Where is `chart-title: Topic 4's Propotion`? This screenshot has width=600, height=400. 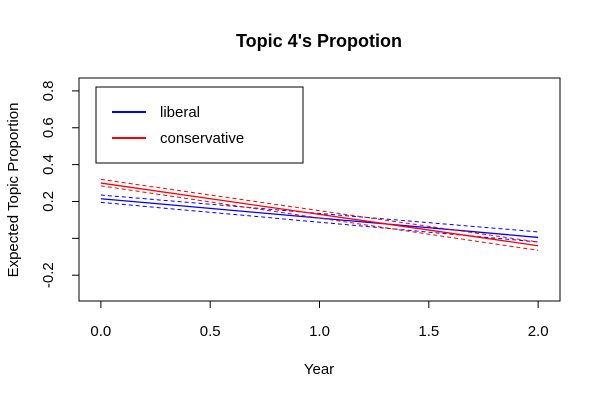
chart-title: Topic 4's Propotion is located at coordinates (319, 41).